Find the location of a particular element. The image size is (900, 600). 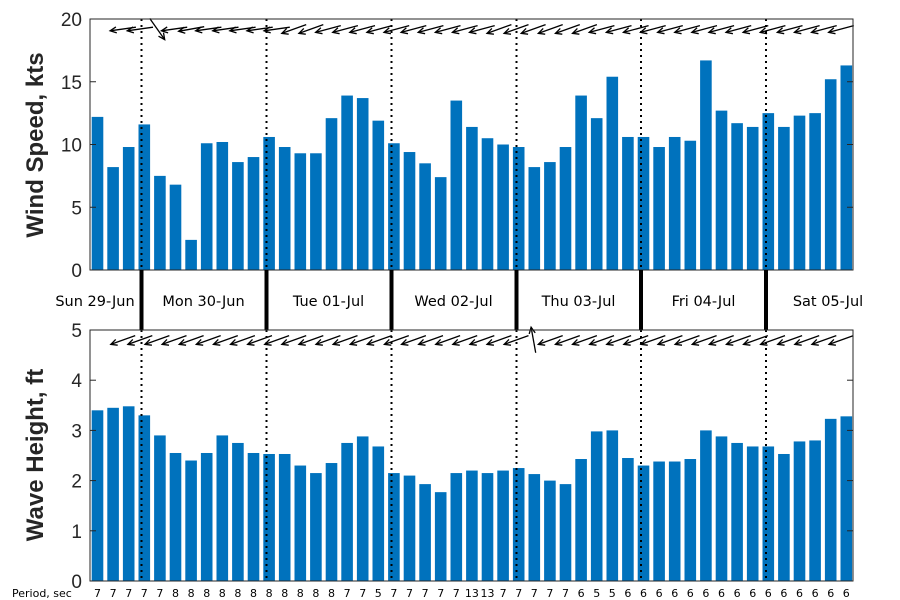

y-tick-label-1-1: 1 is located at coordinates (76, 532).